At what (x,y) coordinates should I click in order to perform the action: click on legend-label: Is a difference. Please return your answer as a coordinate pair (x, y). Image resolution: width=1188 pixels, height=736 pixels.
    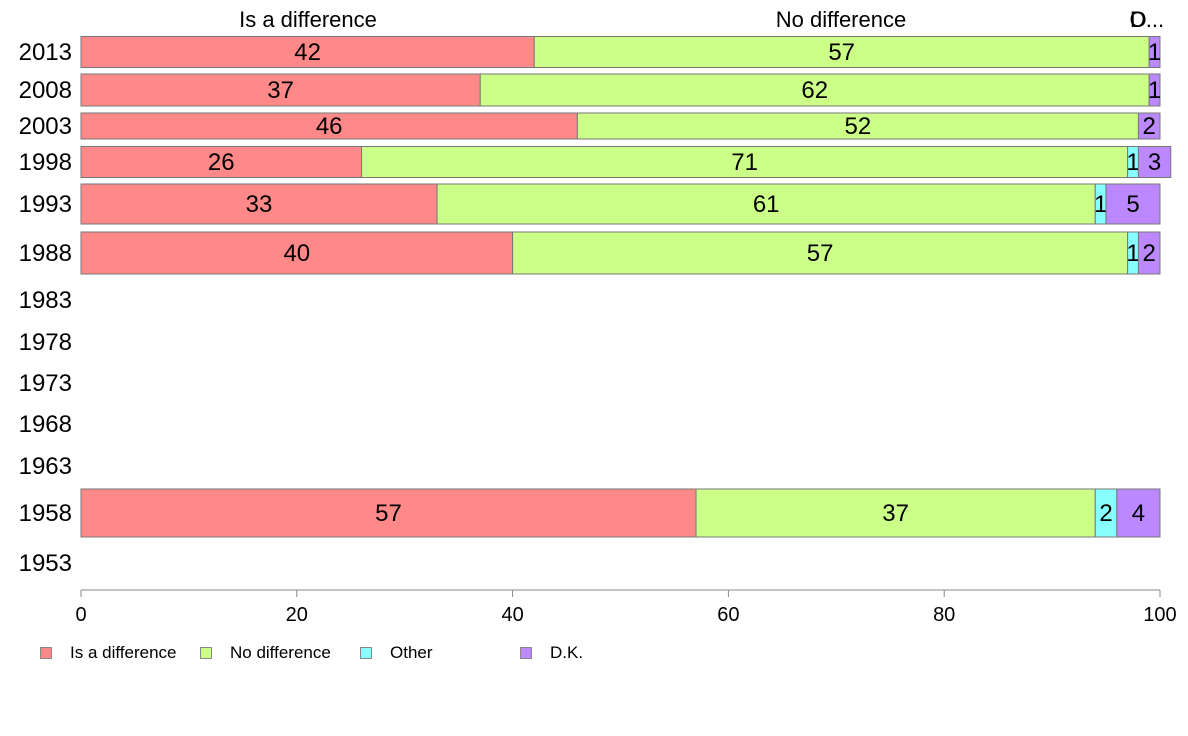
    Looking at the image, I should click on (123, 652).